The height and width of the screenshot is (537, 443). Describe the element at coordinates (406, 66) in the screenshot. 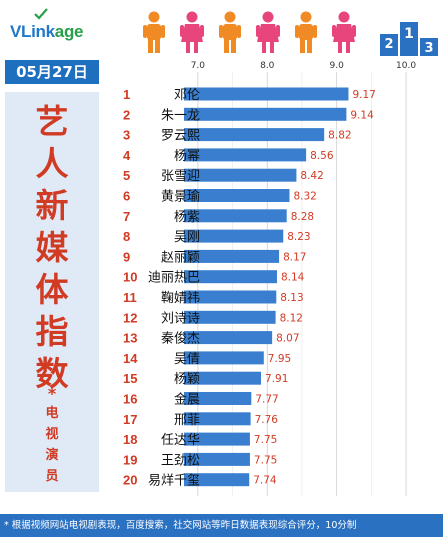

I see `x-tick-label: 10.0` at that location.